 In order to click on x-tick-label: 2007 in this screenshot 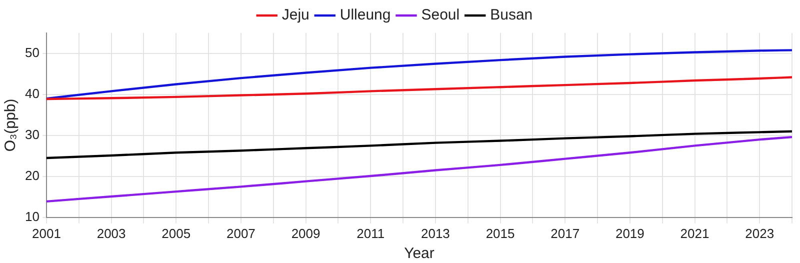, I will do `click(241, 233)`.